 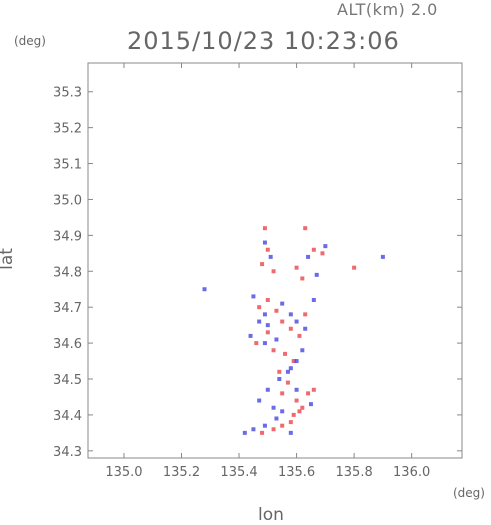 What do you see at coordinates (411, 472) in the screenshot?
I see `x-tick-label: 136.0` at bounding box center [411, 472].